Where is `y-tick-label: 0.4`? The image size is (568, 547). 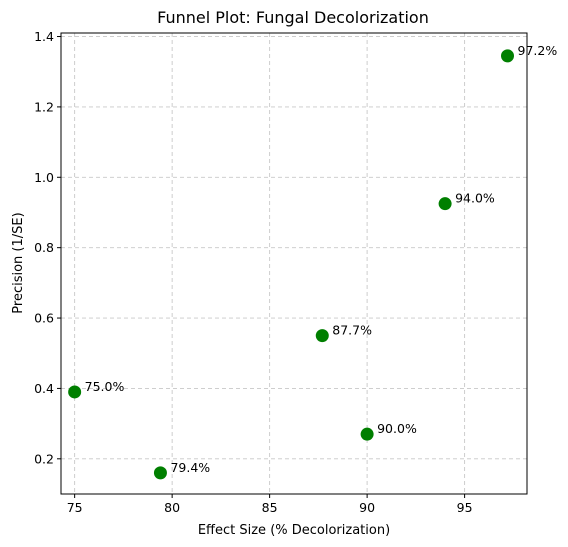
y-tick-label: 0.4 is located at coordinates (44, 388).